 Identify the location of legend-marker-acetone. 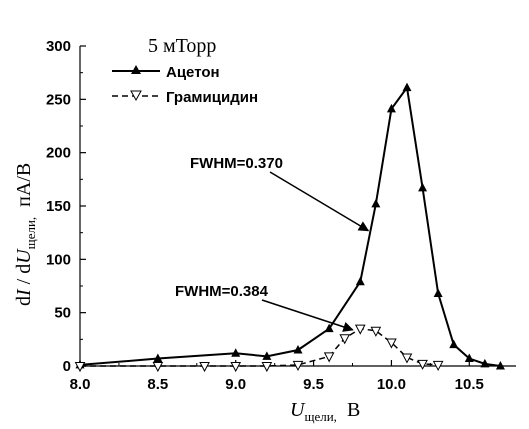
(136, 69).